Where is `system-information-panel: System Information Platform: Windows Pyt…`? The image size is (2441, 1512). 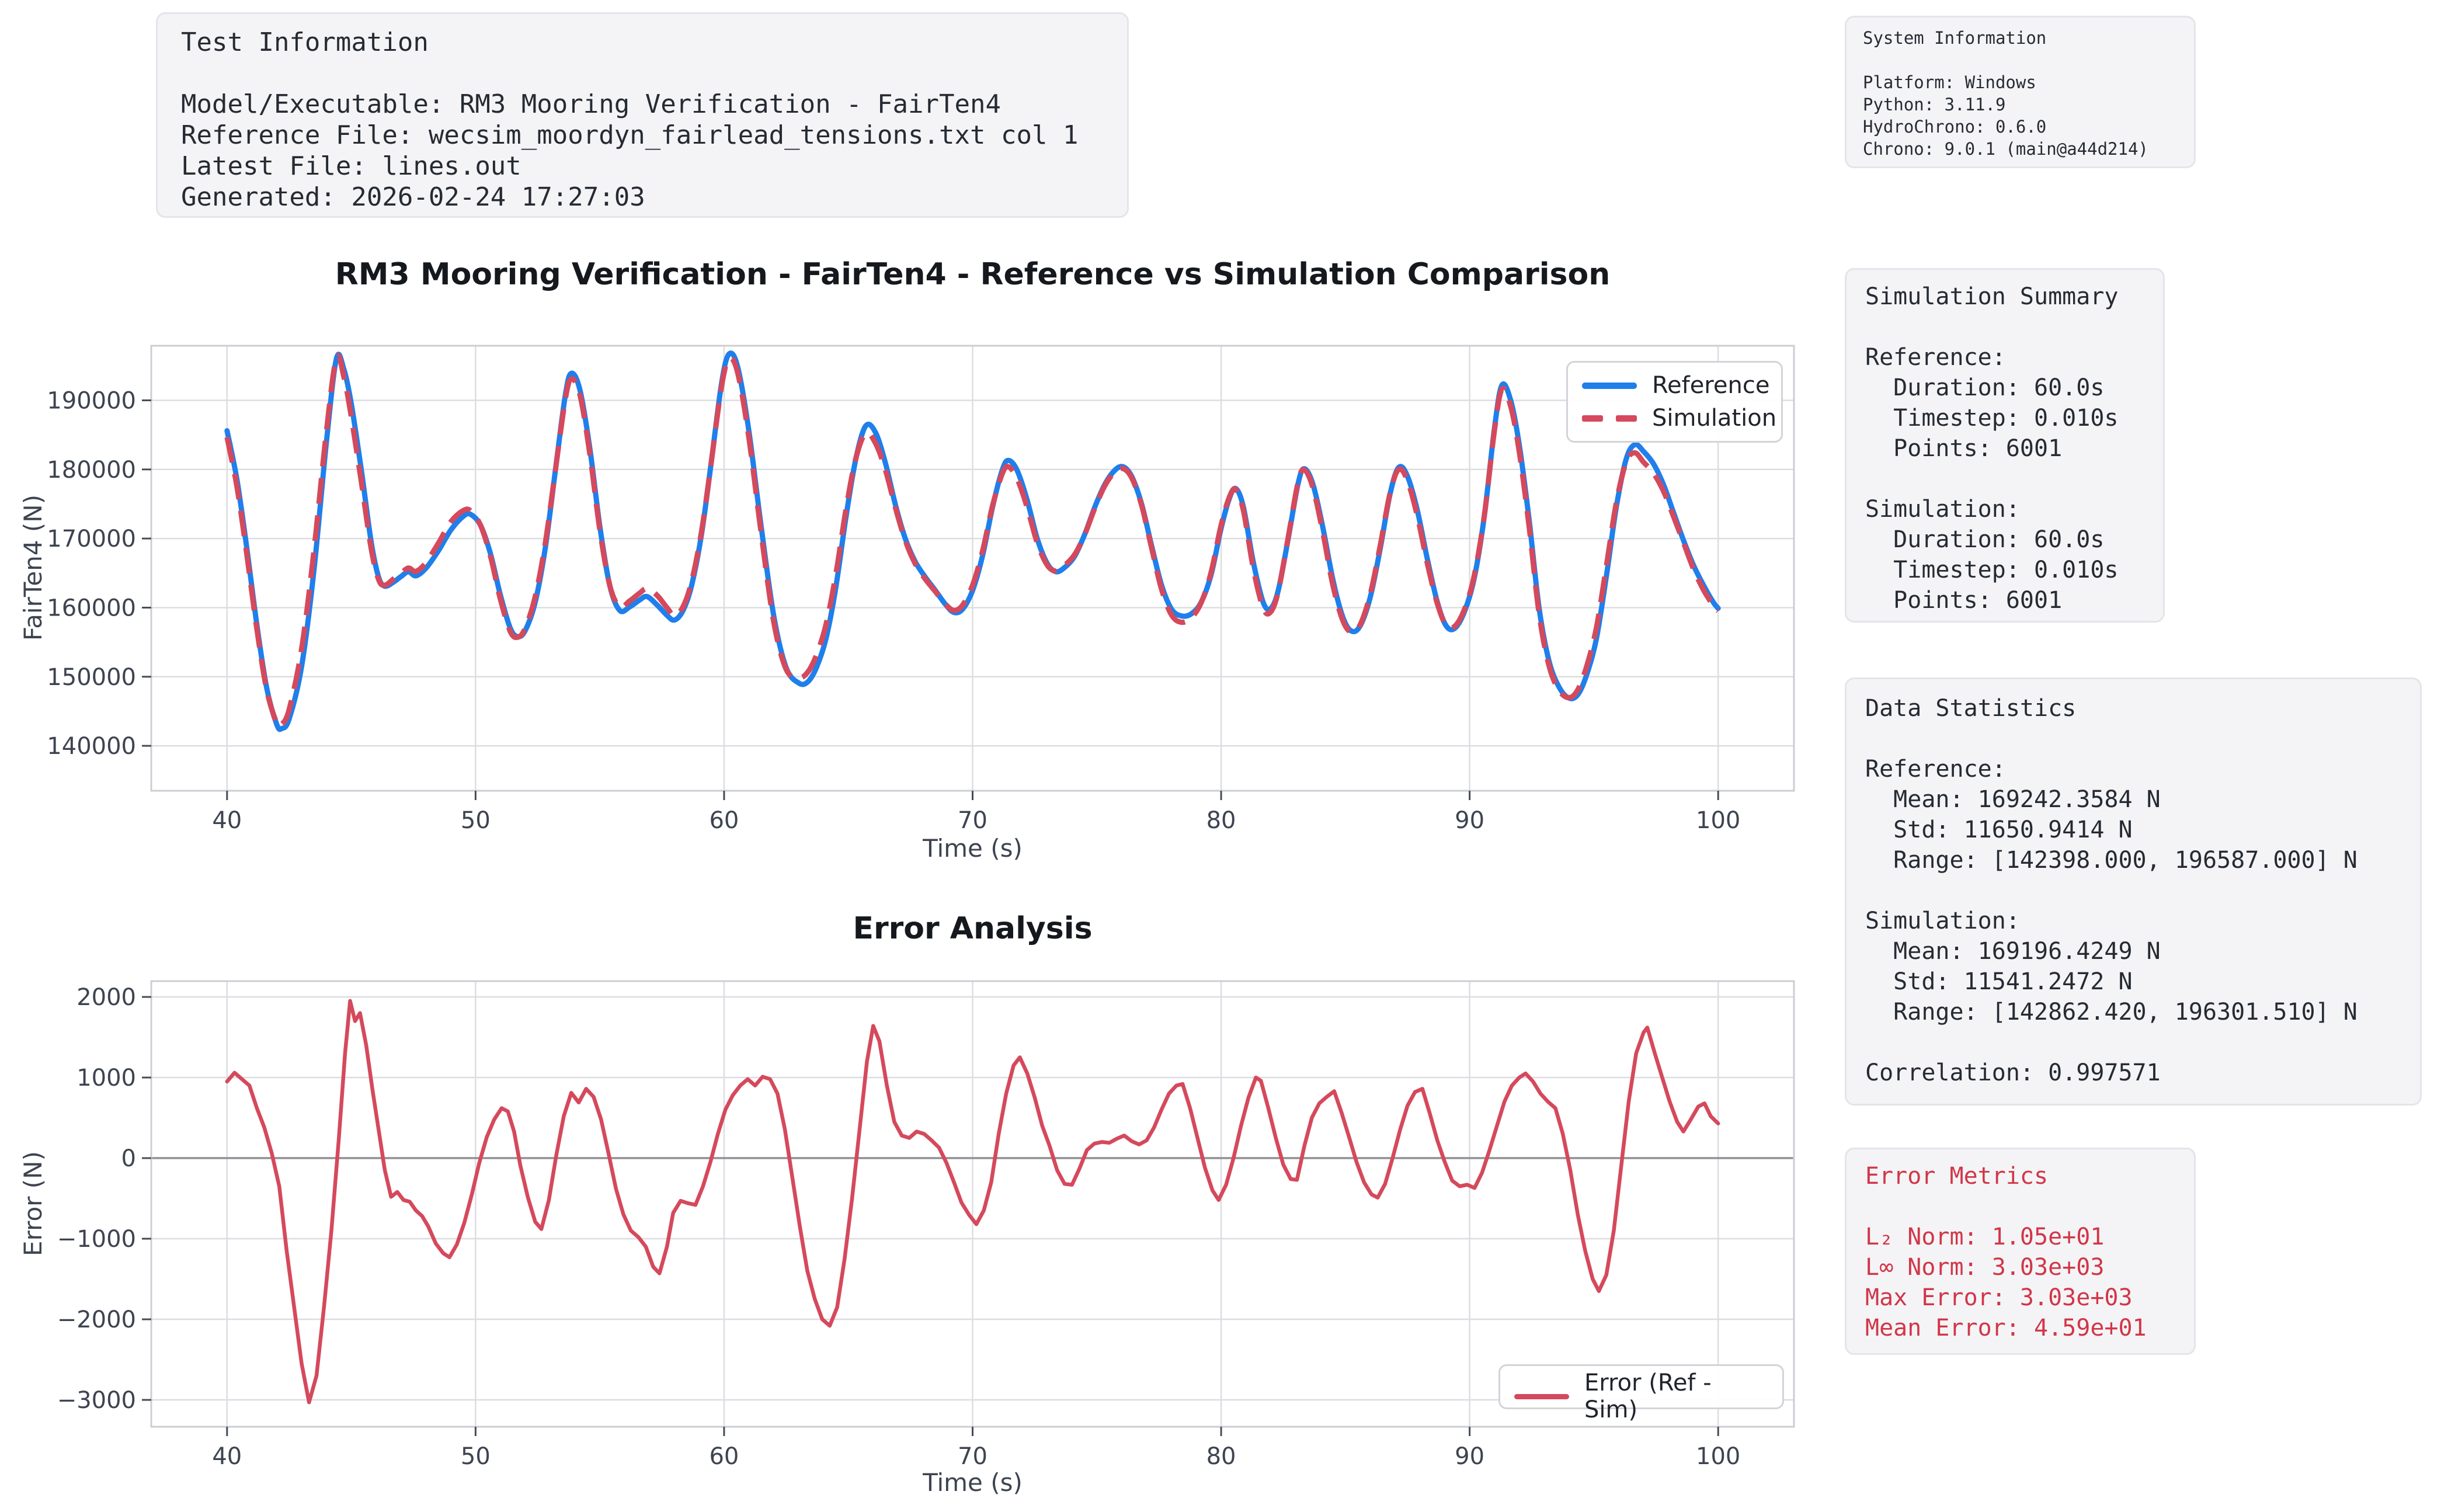 system-information-panel: System Information Platform: Windows Pyt… is located at coordinates (2020, 92).